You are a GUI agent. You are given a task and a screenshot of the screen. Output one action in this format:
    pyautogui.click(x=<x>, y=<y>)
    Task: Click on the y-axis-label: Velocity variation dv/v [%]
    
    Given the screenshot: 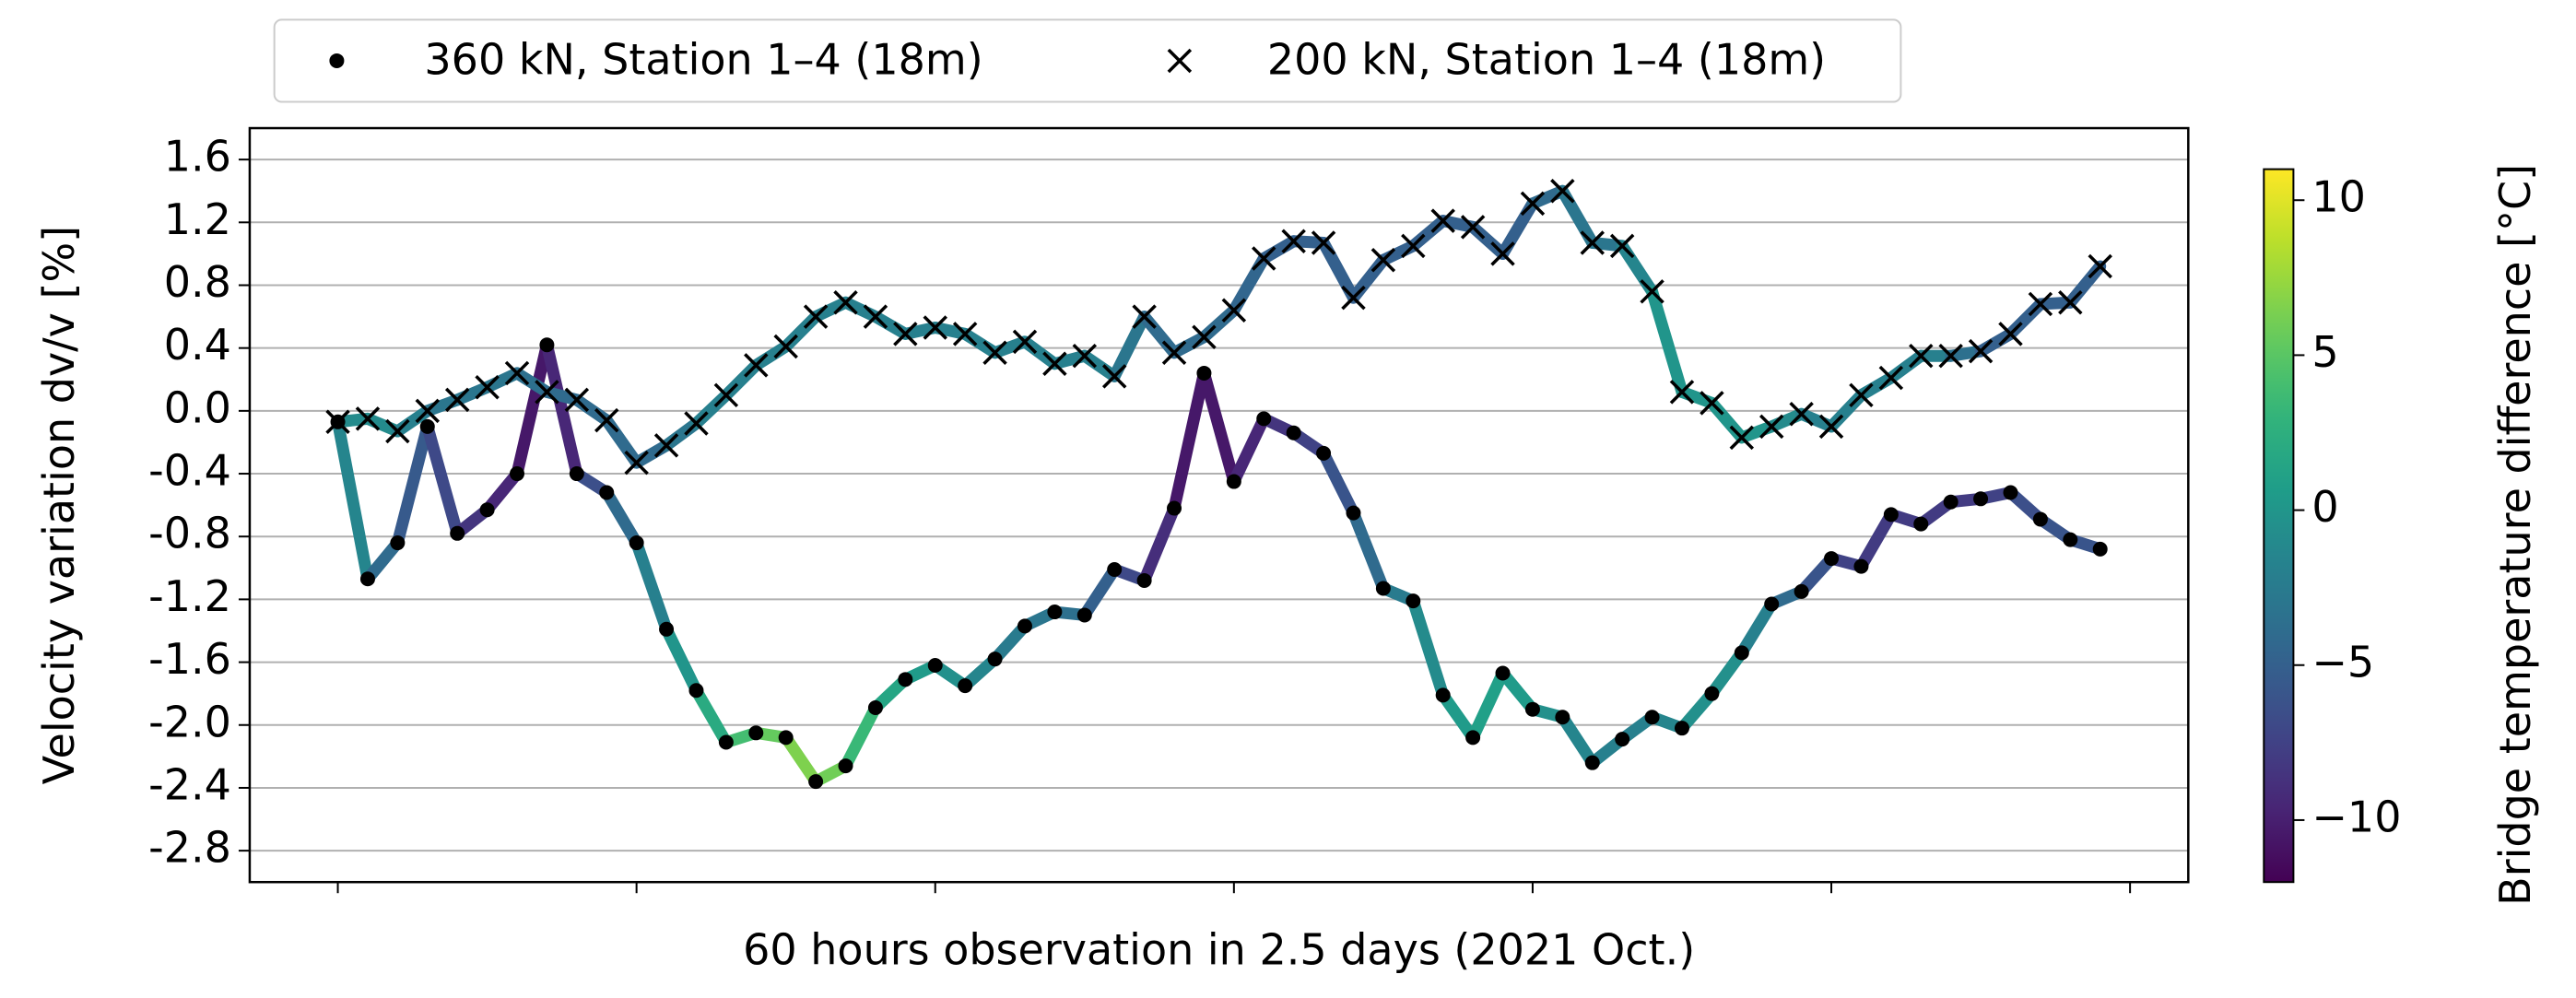 What is the action you would take?
    pyautogui.click(x=59, y=505)
    